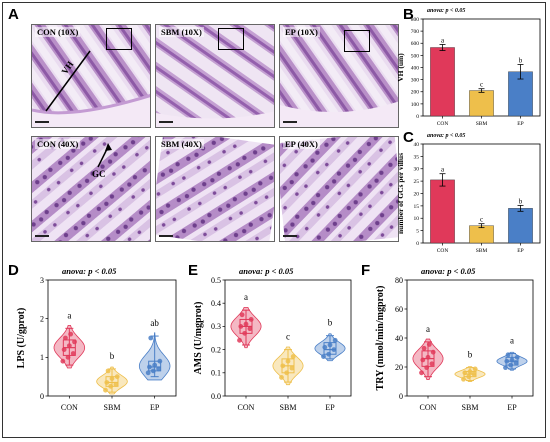 The image size is (550, 442). What do you see at coordinates (399, 338) in the screenshot?
I see `chart-f-ytick-label: 40` at bounding box center [399, 338].